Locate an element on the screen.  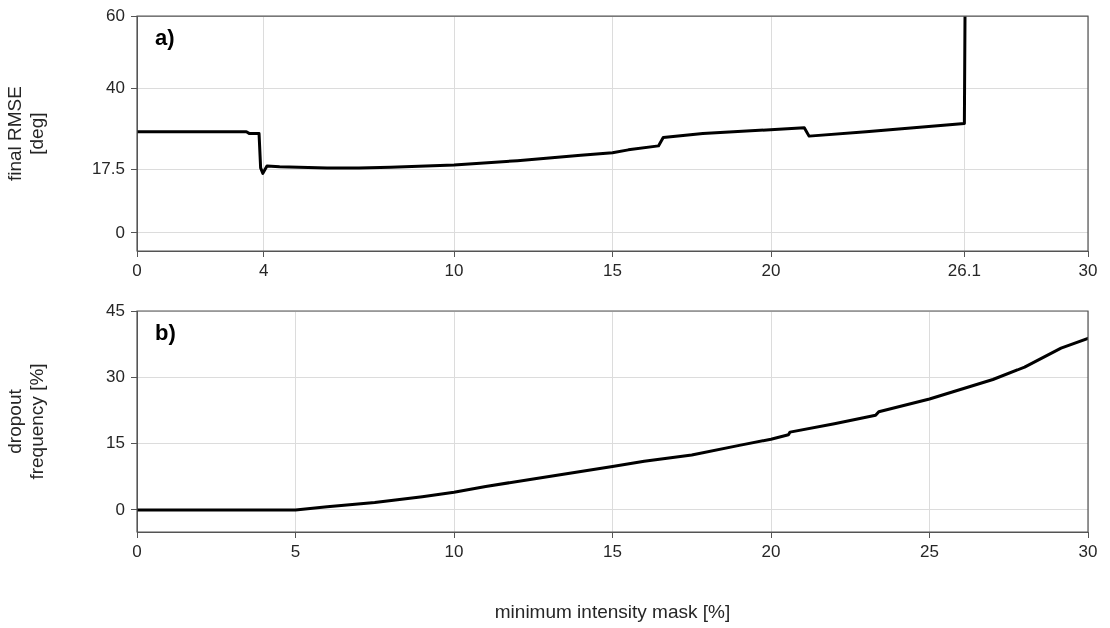
x-tick-label: 4 is located at coordinates (264, 270).